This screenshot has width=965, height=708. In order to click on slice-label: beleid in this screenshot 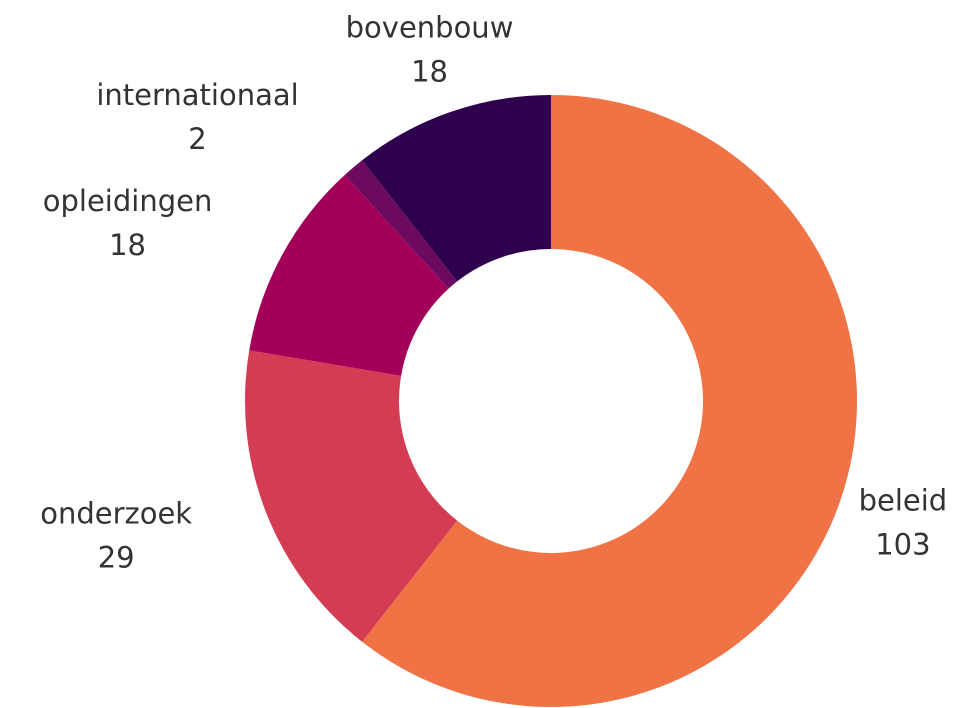, I will do `click(903, 500)`.